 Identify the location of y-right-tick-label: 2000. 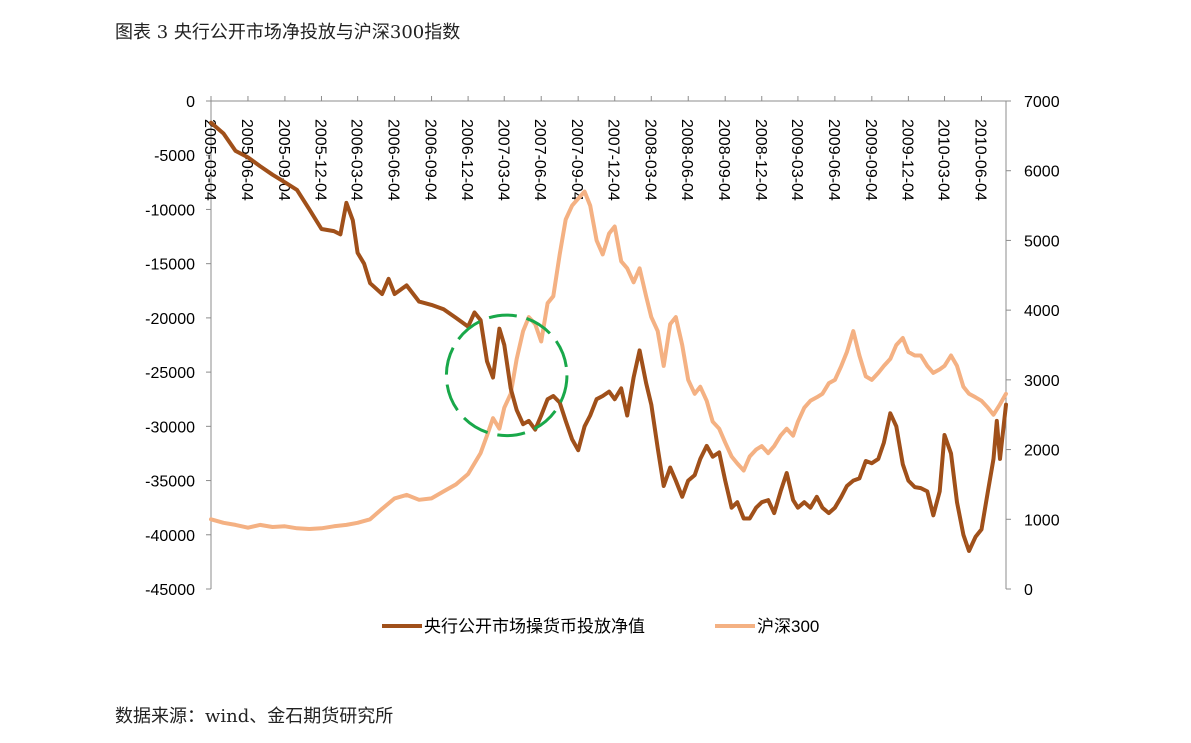
(1042, 451).